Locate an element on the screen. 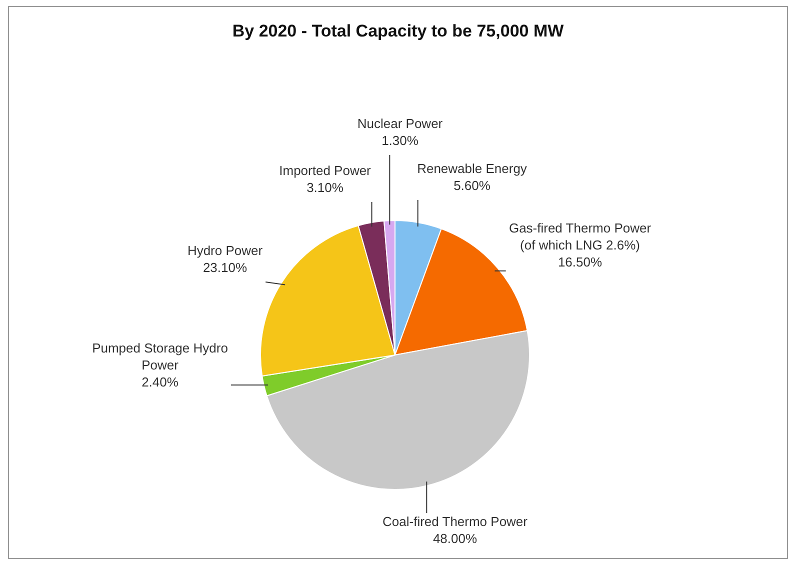 The width and height of the screenshot is (796, 565). data-label: 16.50% is located at coordinates (580, 262).